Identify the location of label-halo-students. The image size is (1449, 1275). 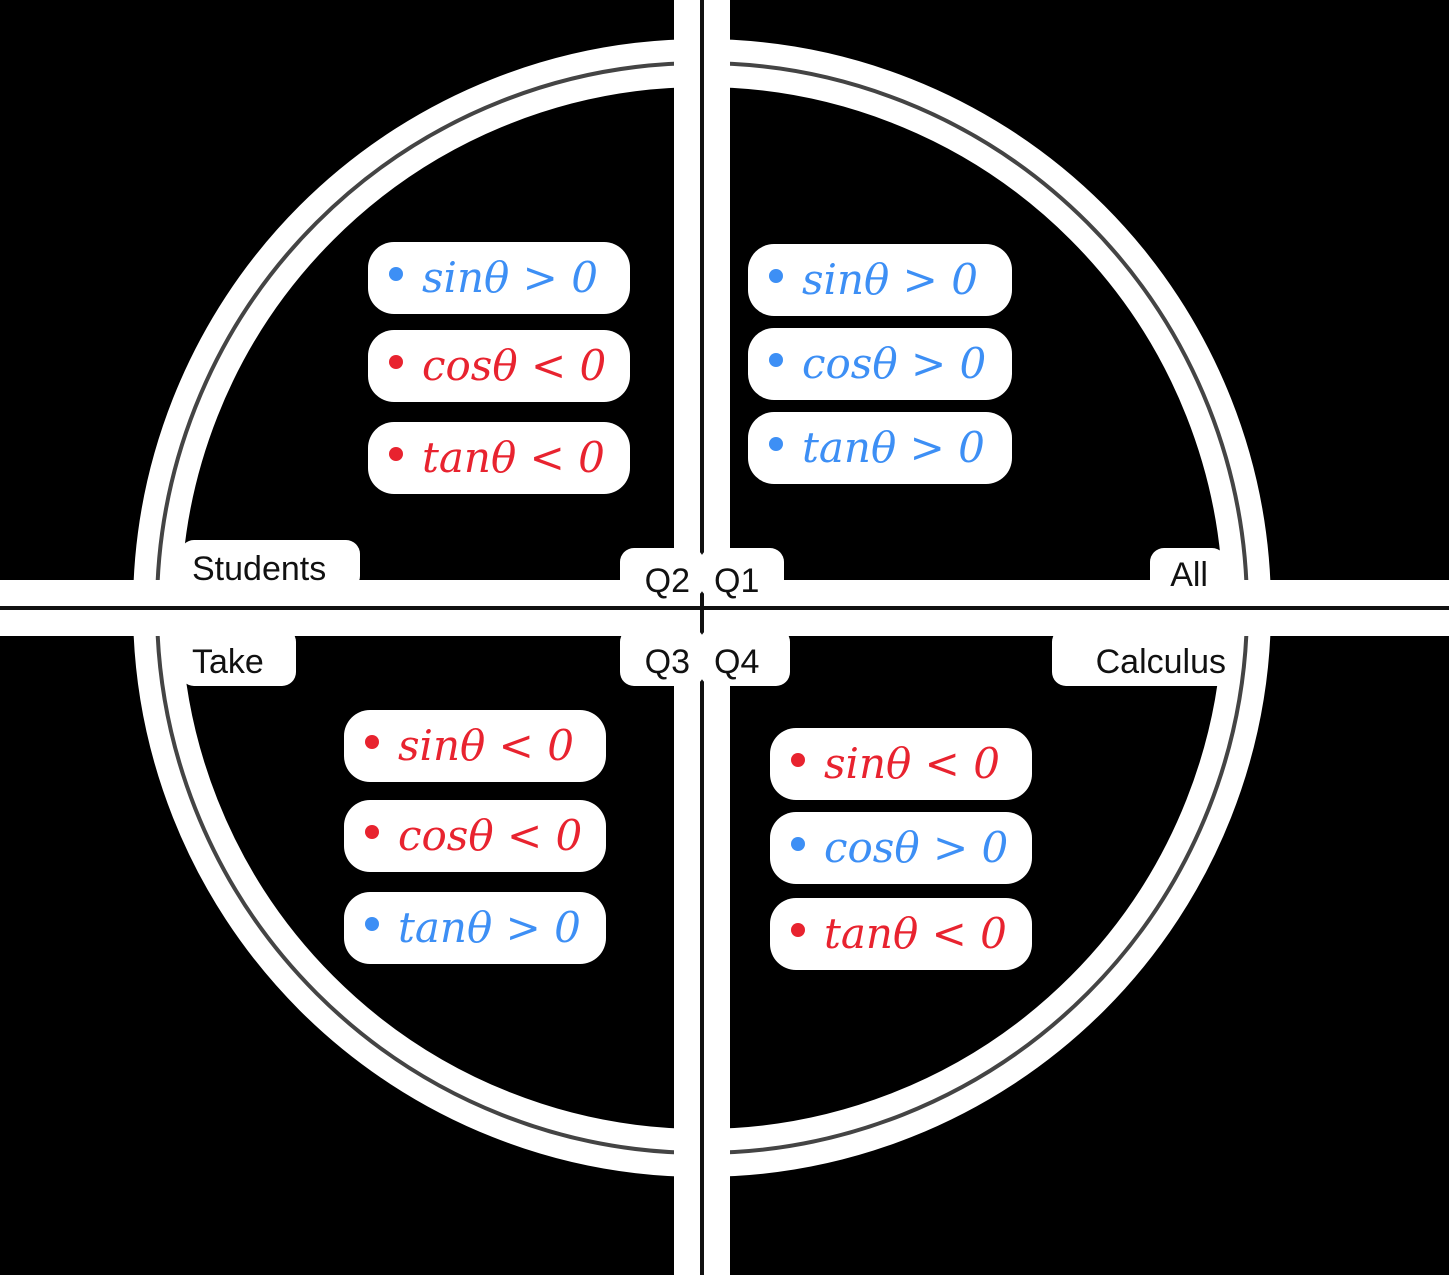
(270, 565).